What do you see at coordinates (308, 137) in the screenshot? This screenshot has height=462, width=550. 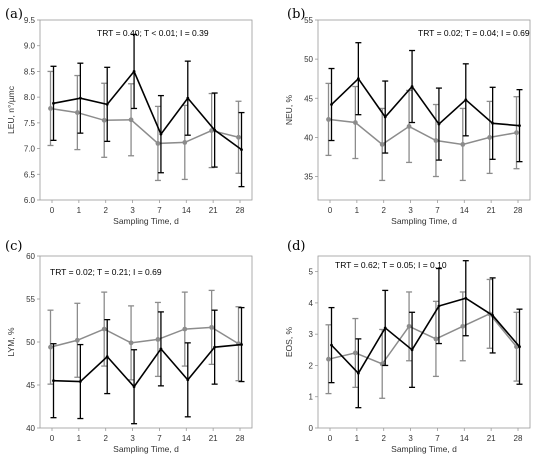 I see `y-tick-label: 40` at bounding box center [308, 137].